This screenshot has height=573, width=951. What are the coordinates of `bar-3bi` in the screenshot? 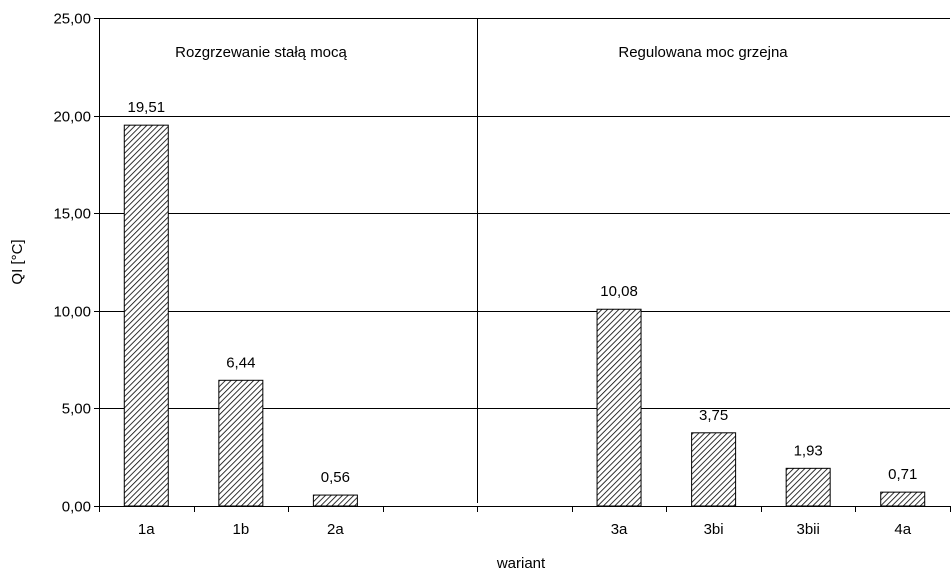 It's located at (714, 469).